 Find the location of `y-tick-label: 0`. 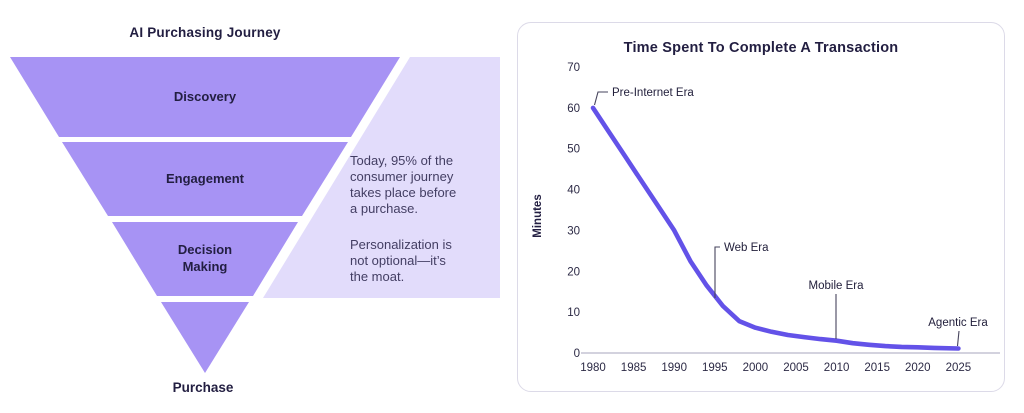

y-tick-label: 0 is located at coordinates (577, 354).